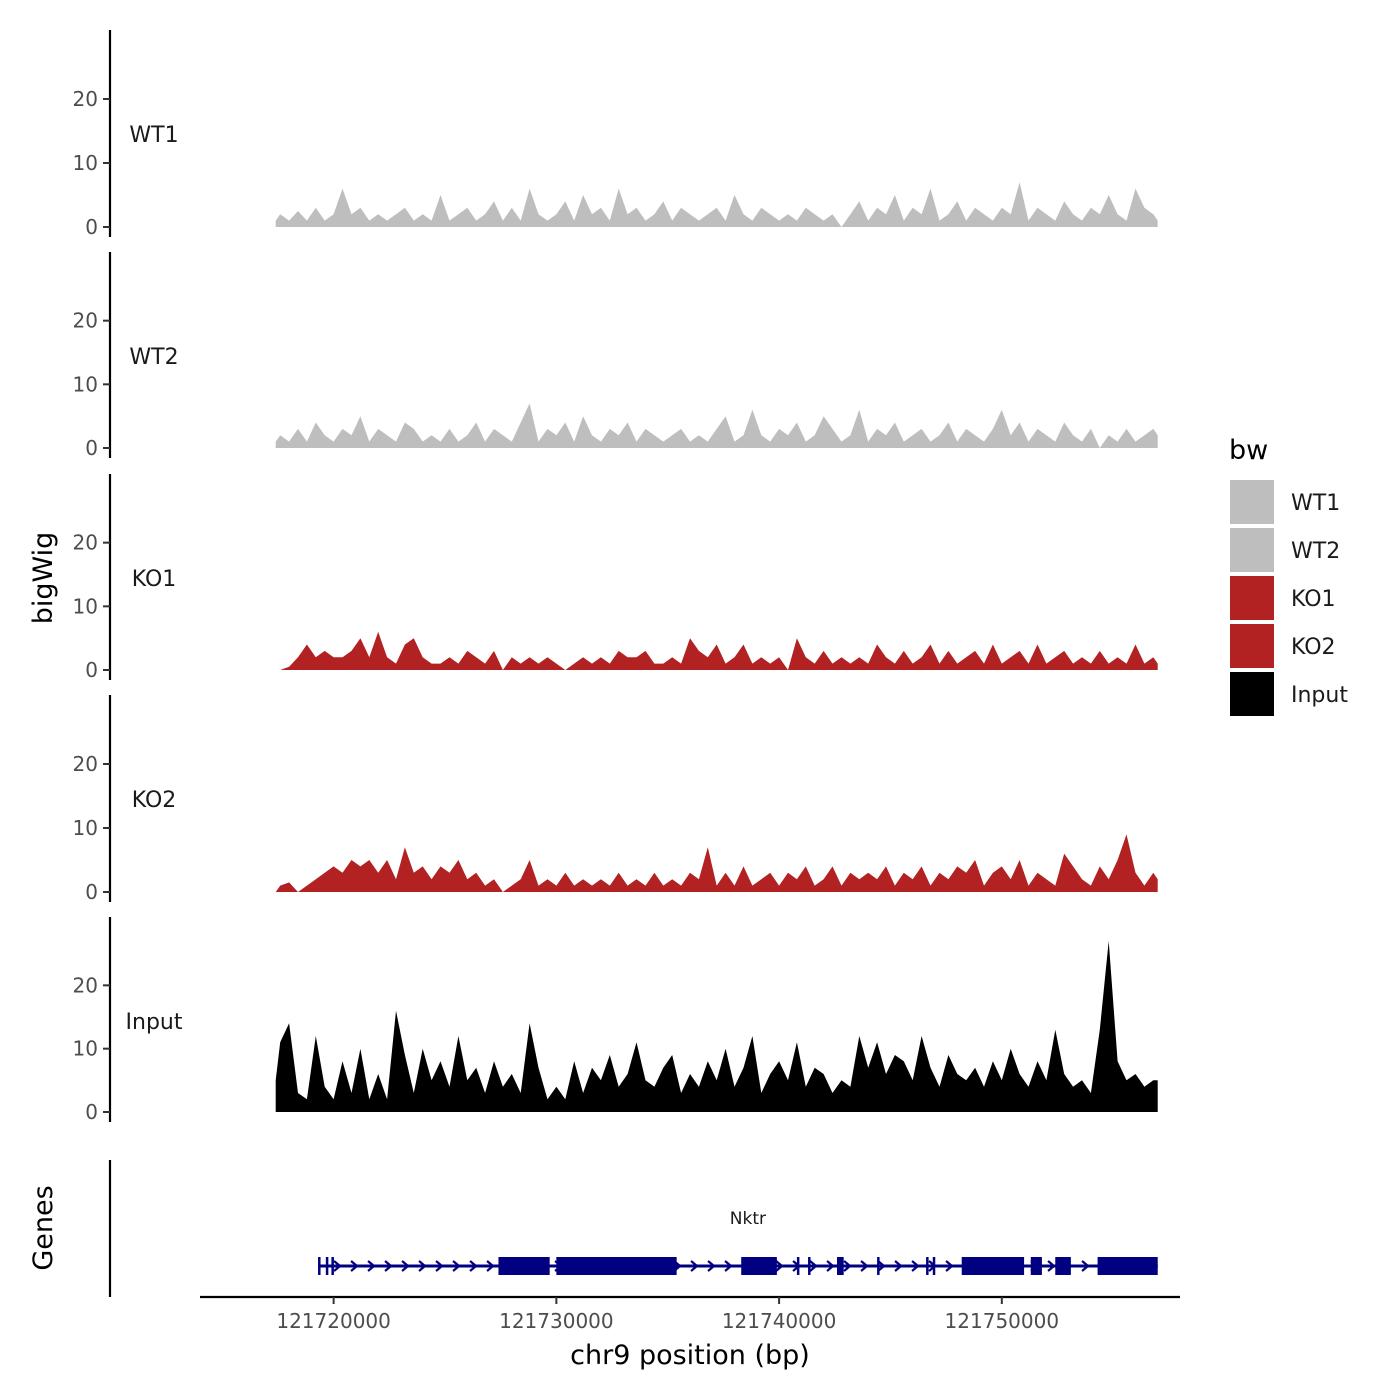  I want to click on legend-title: bw, so click(1248, 450).